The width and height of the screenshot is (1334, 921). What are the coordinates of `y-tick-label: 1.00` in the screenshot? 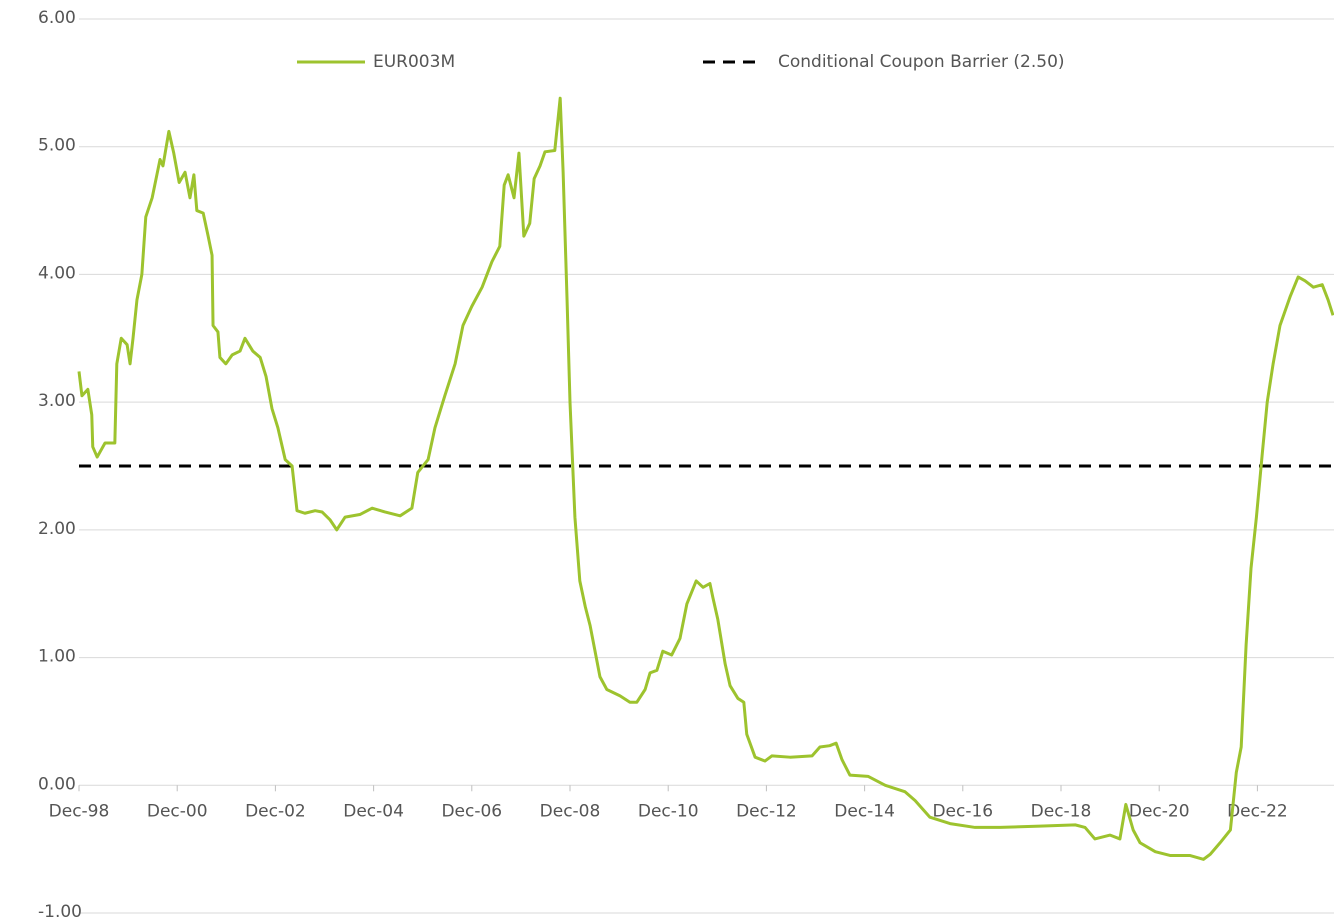 It's located at (57, 657).